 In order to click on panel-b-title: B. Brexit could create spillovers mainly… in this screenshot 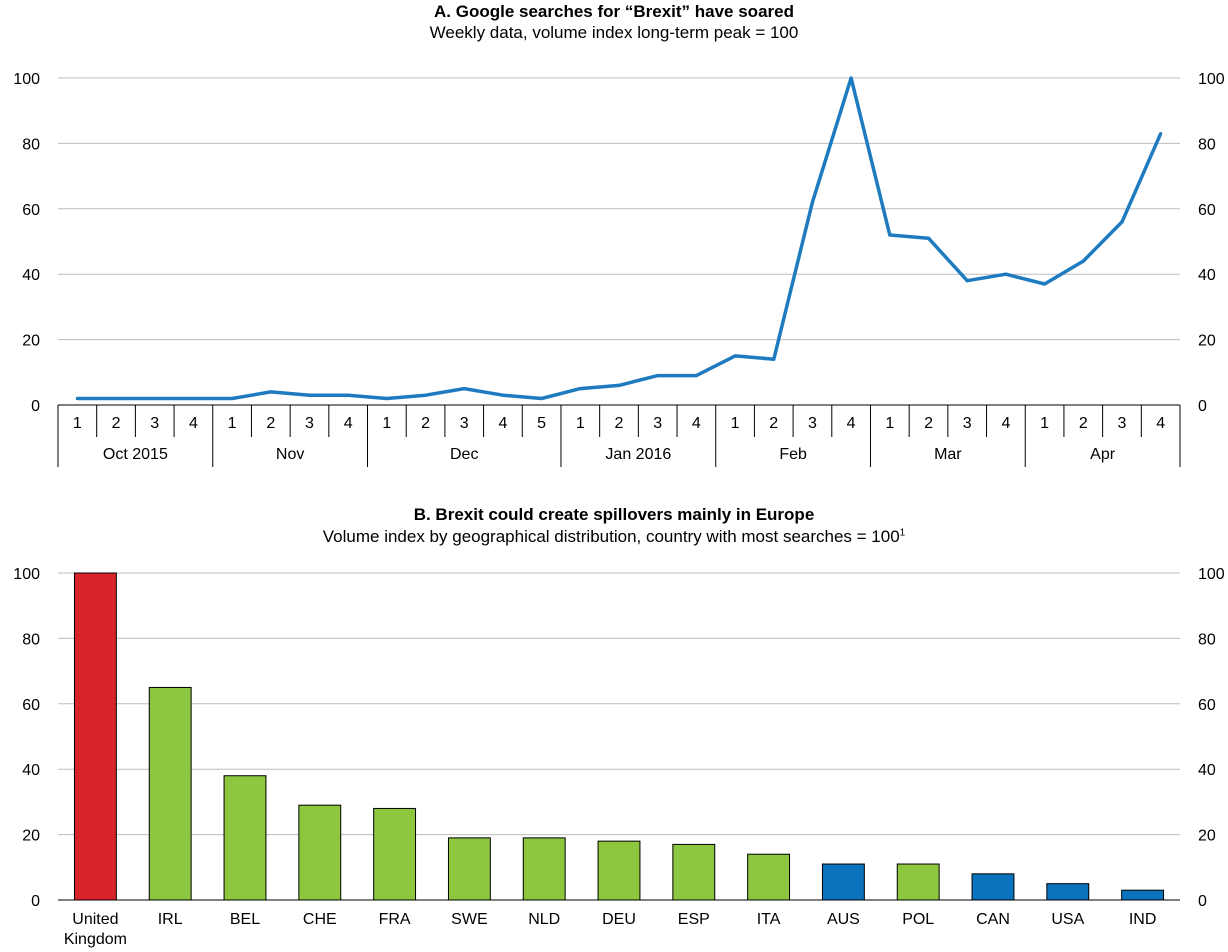, I will do `click(614, 514)`.